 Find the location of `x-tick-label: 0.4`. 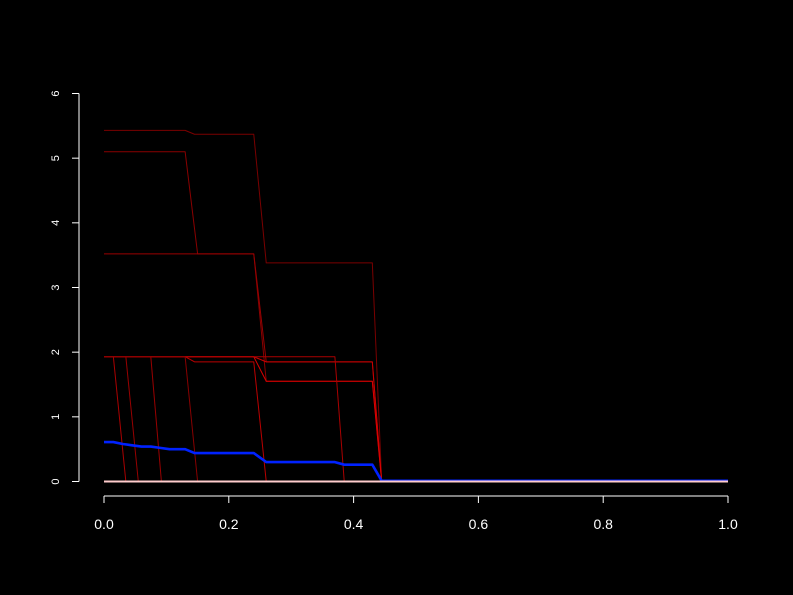

x-tick-label: 0.4 is located at coordinates (354, 524).